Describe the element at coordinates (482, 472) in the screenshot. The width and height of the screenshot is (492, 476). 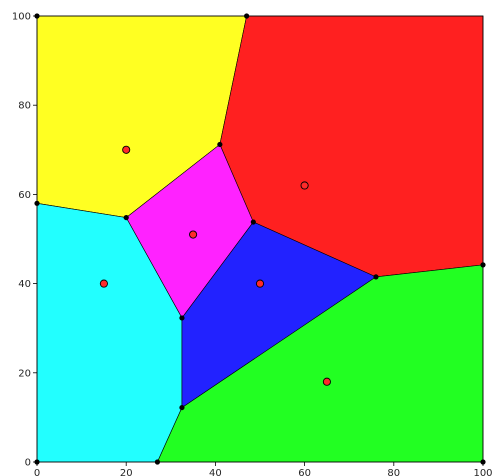
I see `x-tick-label: 100` at that location.